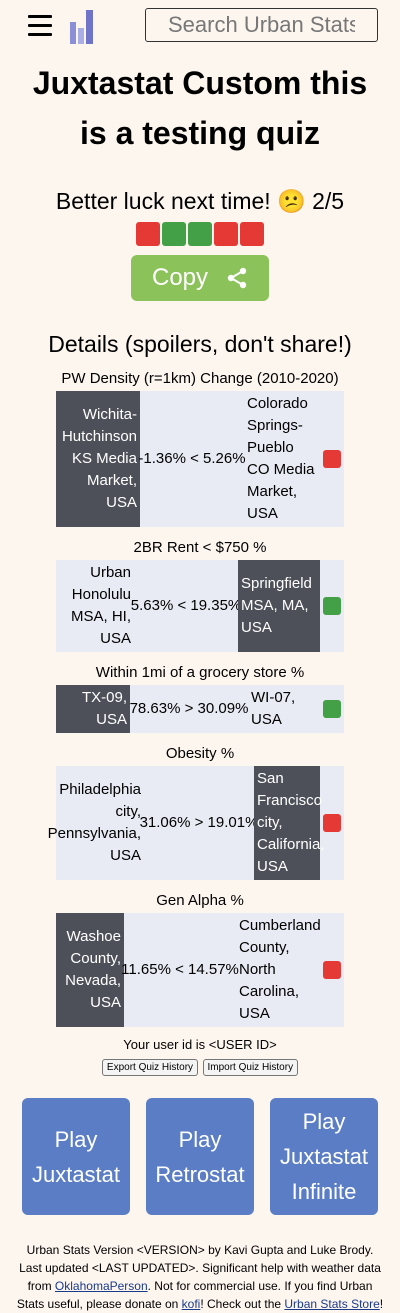  Describe the element at coordinates (261, 25) in the screenshot. I see `search-input` at that location.